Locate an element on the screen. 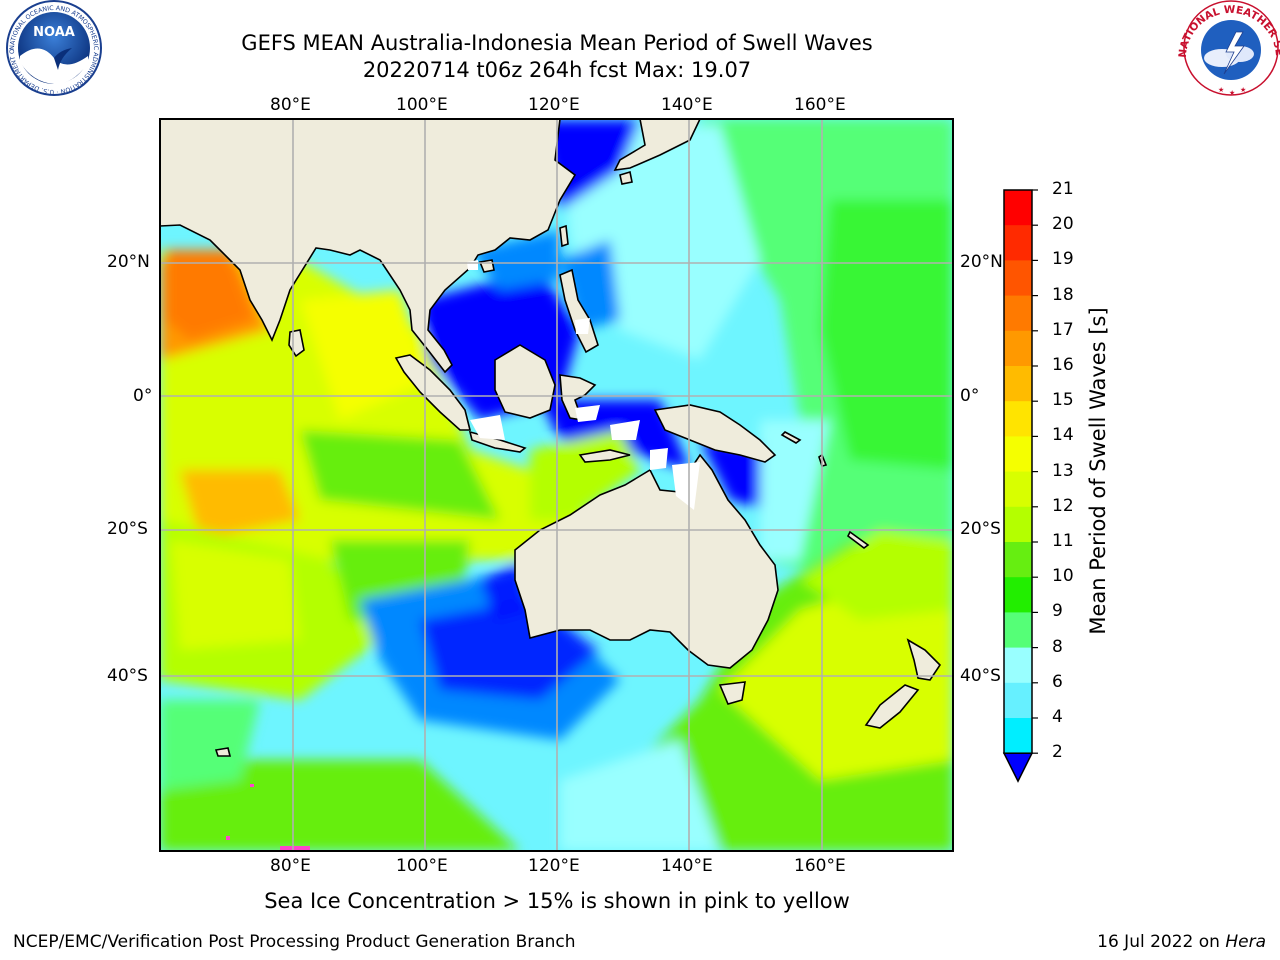 This screenshot has width=1280, height=960. colorbar-tick-label: 17 is located at coordinates (1063, 329).